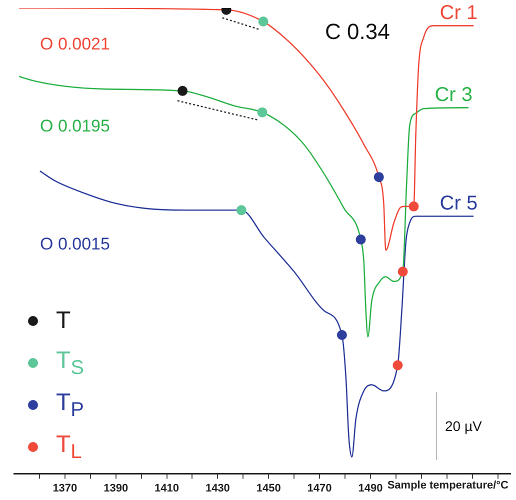 The width and height of the screenshot is (516, 500). I want to click on x-tick-label: 1410, so click(167, 488).